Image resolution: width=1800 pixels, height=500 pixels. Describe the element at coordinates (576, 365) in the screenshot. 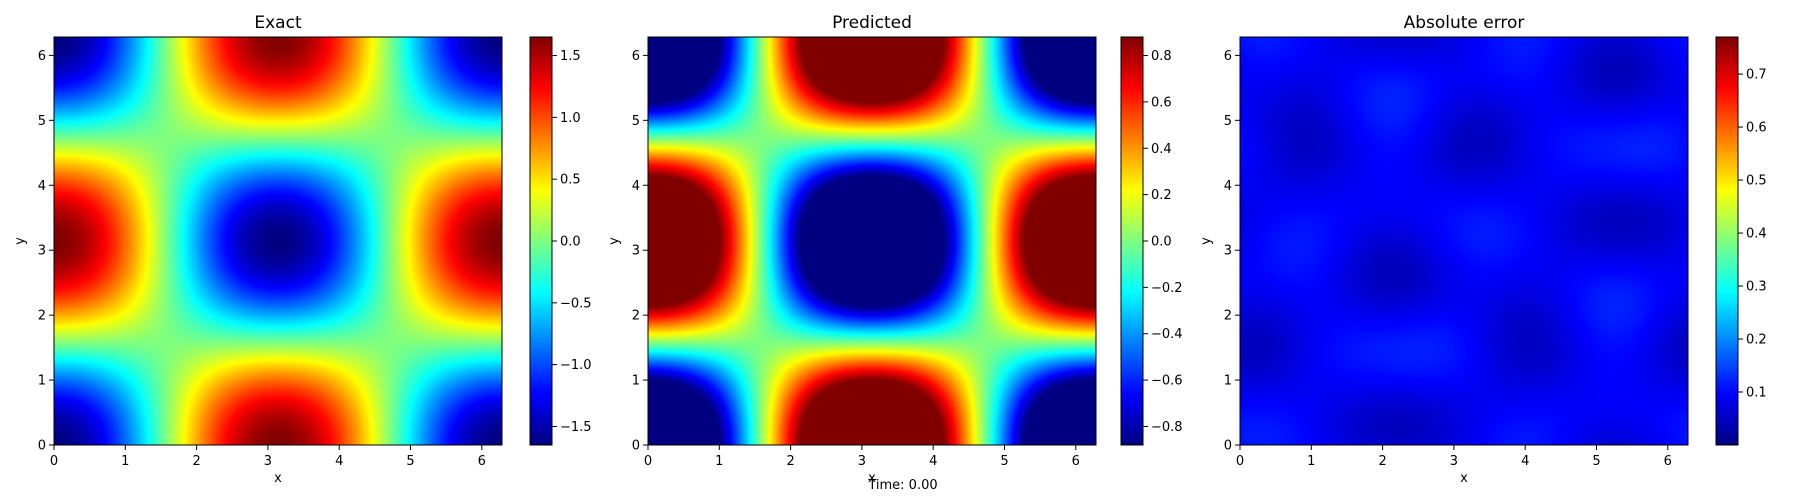

I see `colorbar-tick-label: −1.0` at that location.